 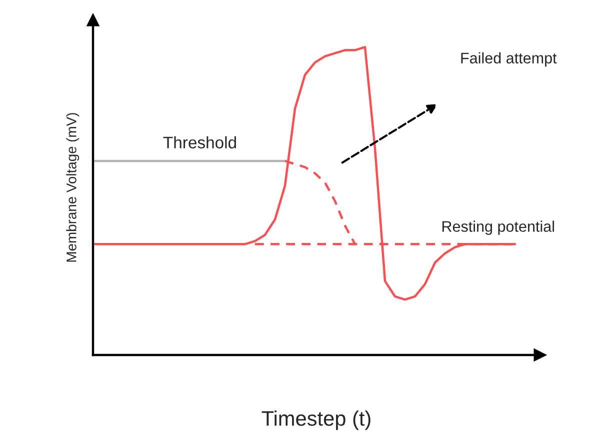 What do you see at coordinates (316, 420) in the screenshot?
I see `x-axis-title: Timestep (t)` at bounding box center [316, 420].